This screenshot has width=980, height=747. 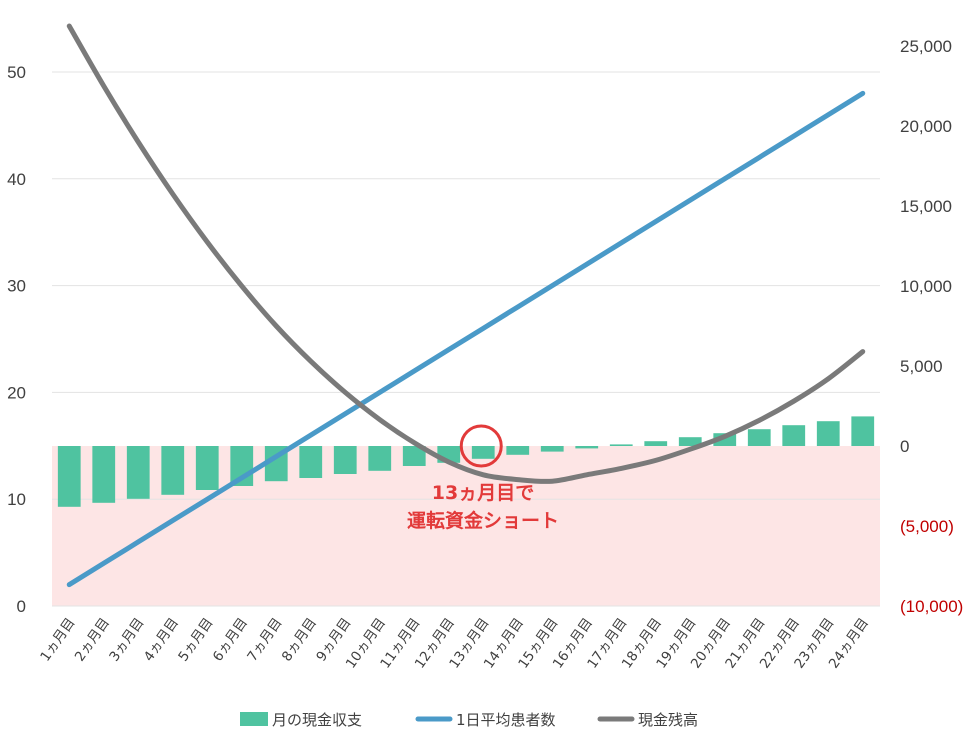 What do you see at coordinates (483, 493) in the screenshot?
I see `annotation-line-1: 13ヵ月目で` at bounding box center [483, 493].